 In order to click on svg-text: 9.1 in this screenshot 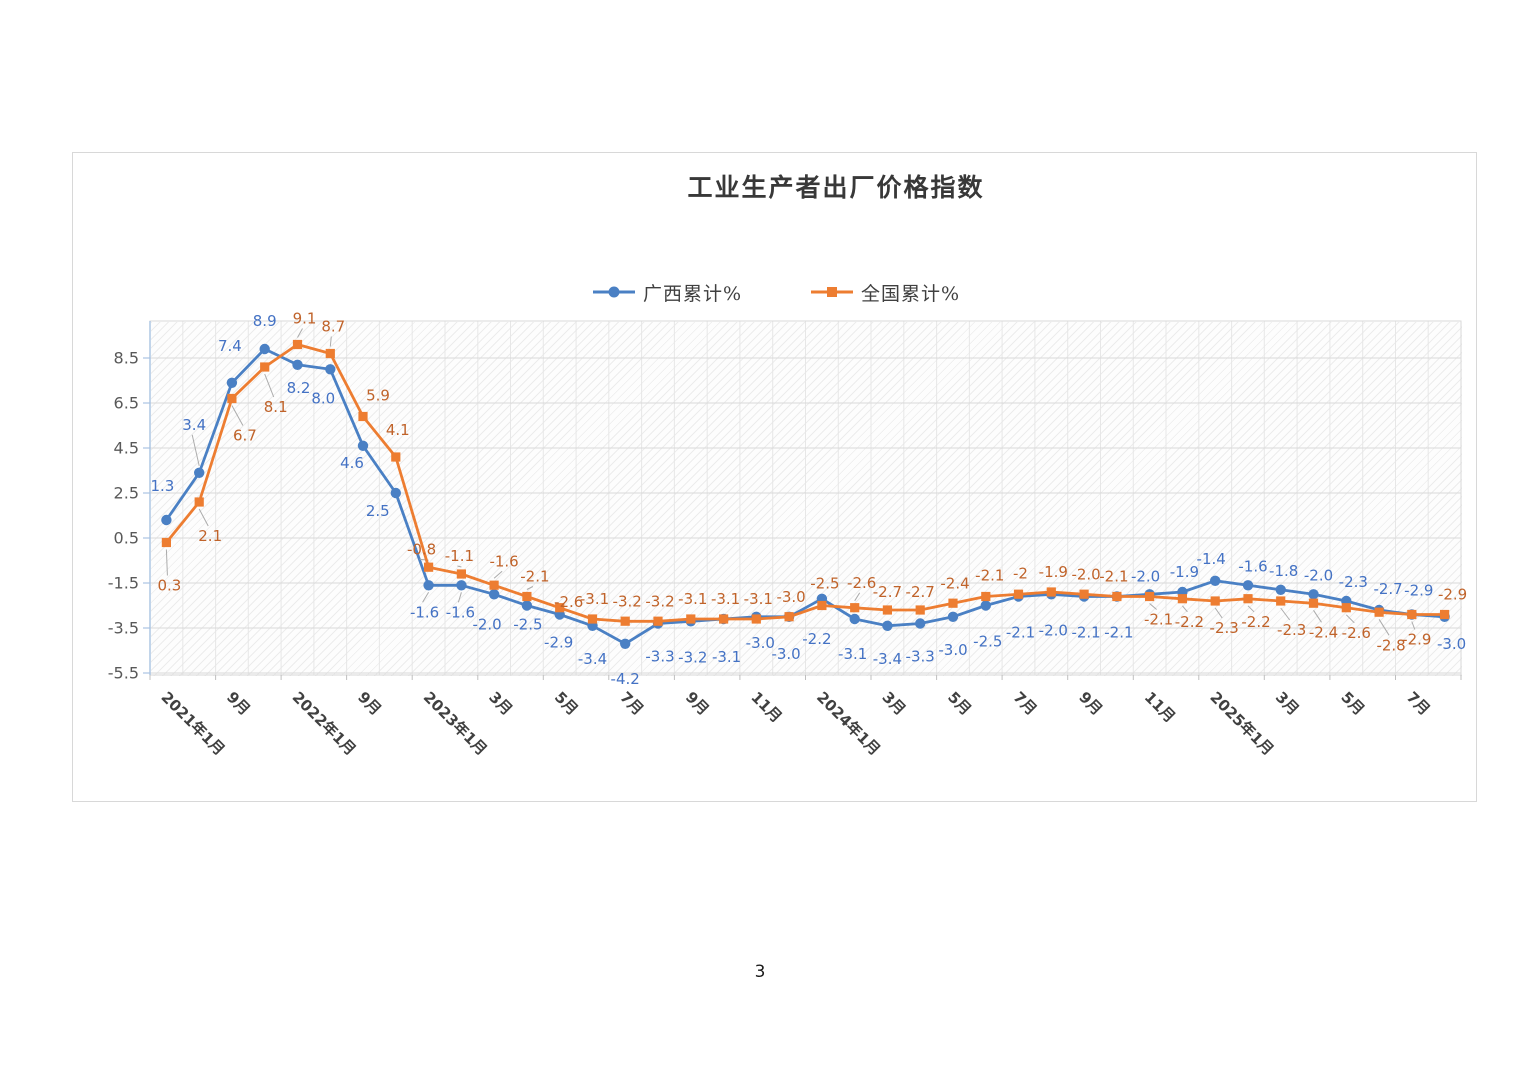, I will do `click(305, 319)`.